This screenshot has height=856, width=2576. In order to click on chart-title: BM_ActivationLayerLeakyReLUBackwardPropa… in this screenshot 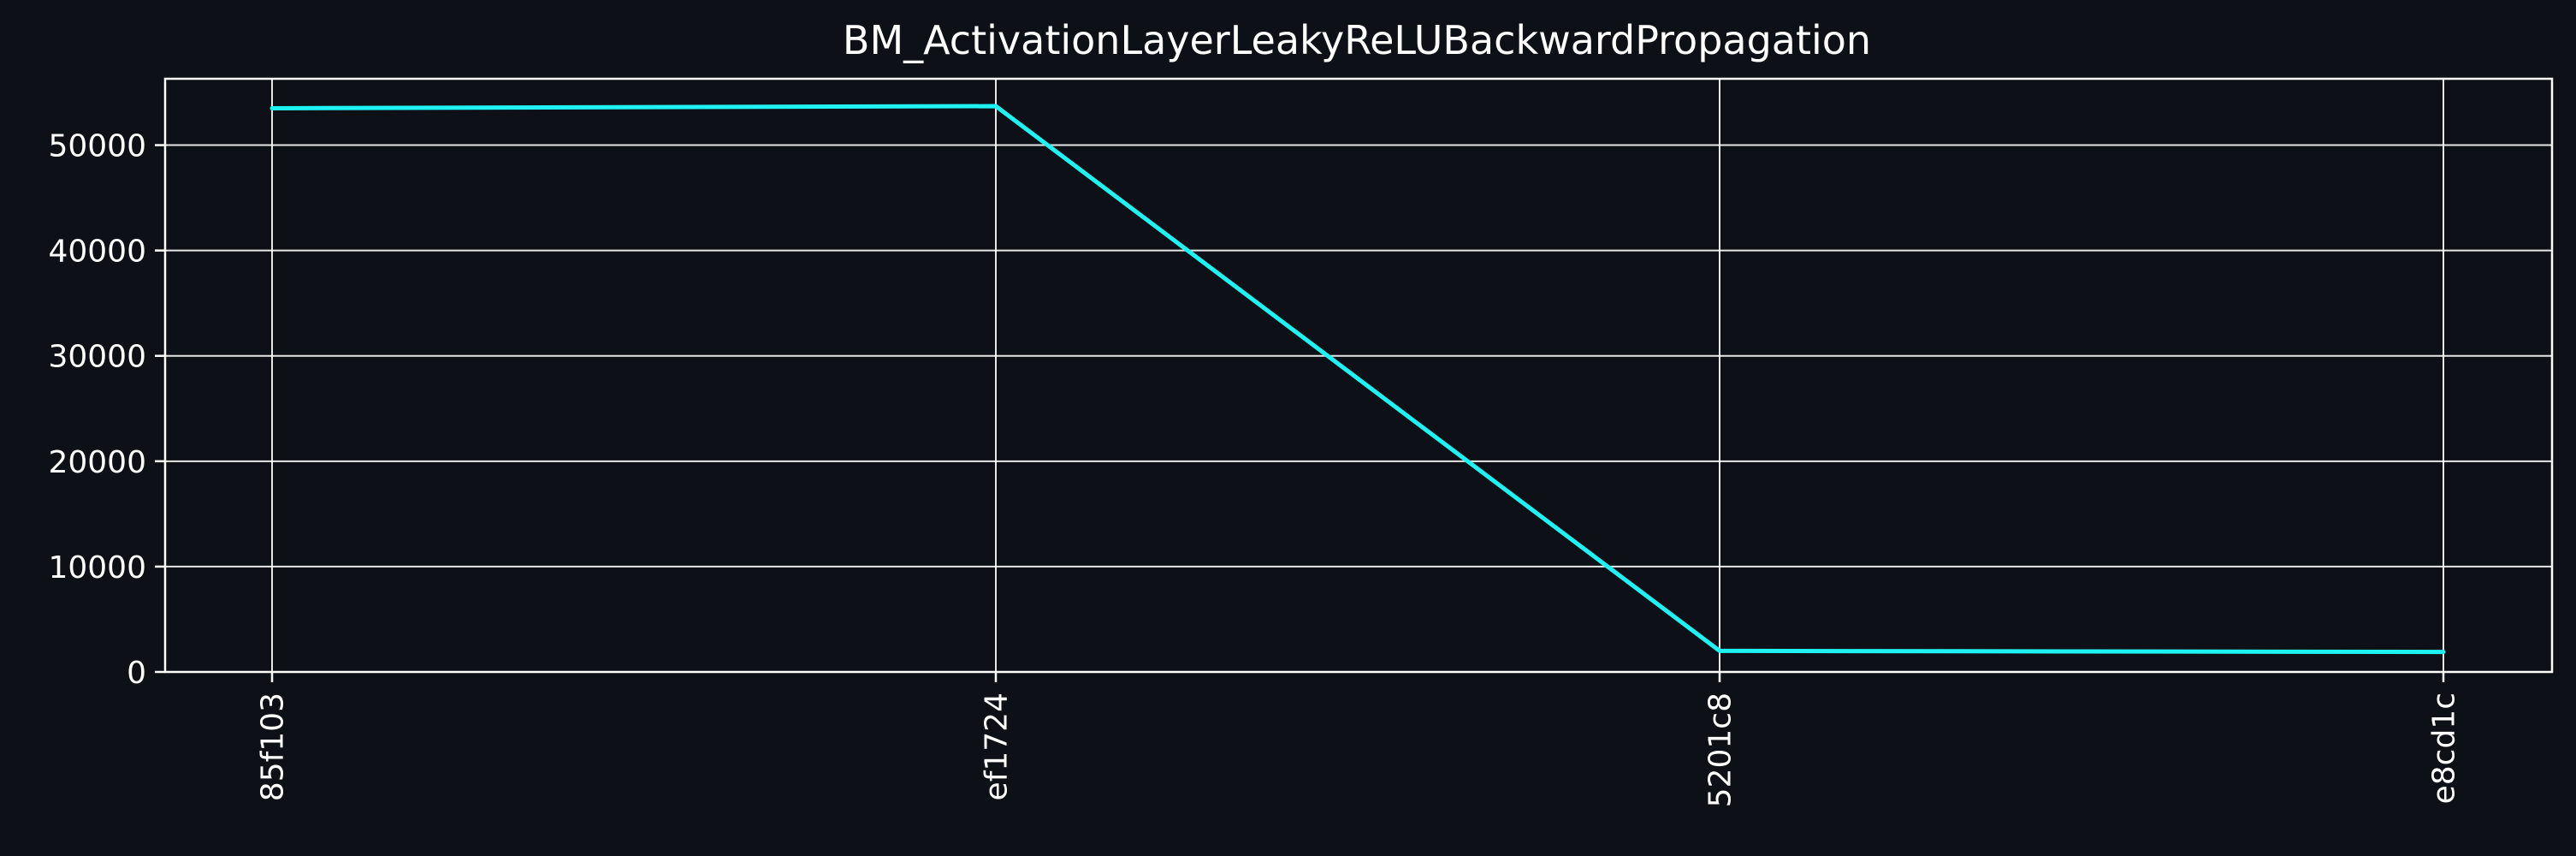, I will do `click(1357, 40)`.